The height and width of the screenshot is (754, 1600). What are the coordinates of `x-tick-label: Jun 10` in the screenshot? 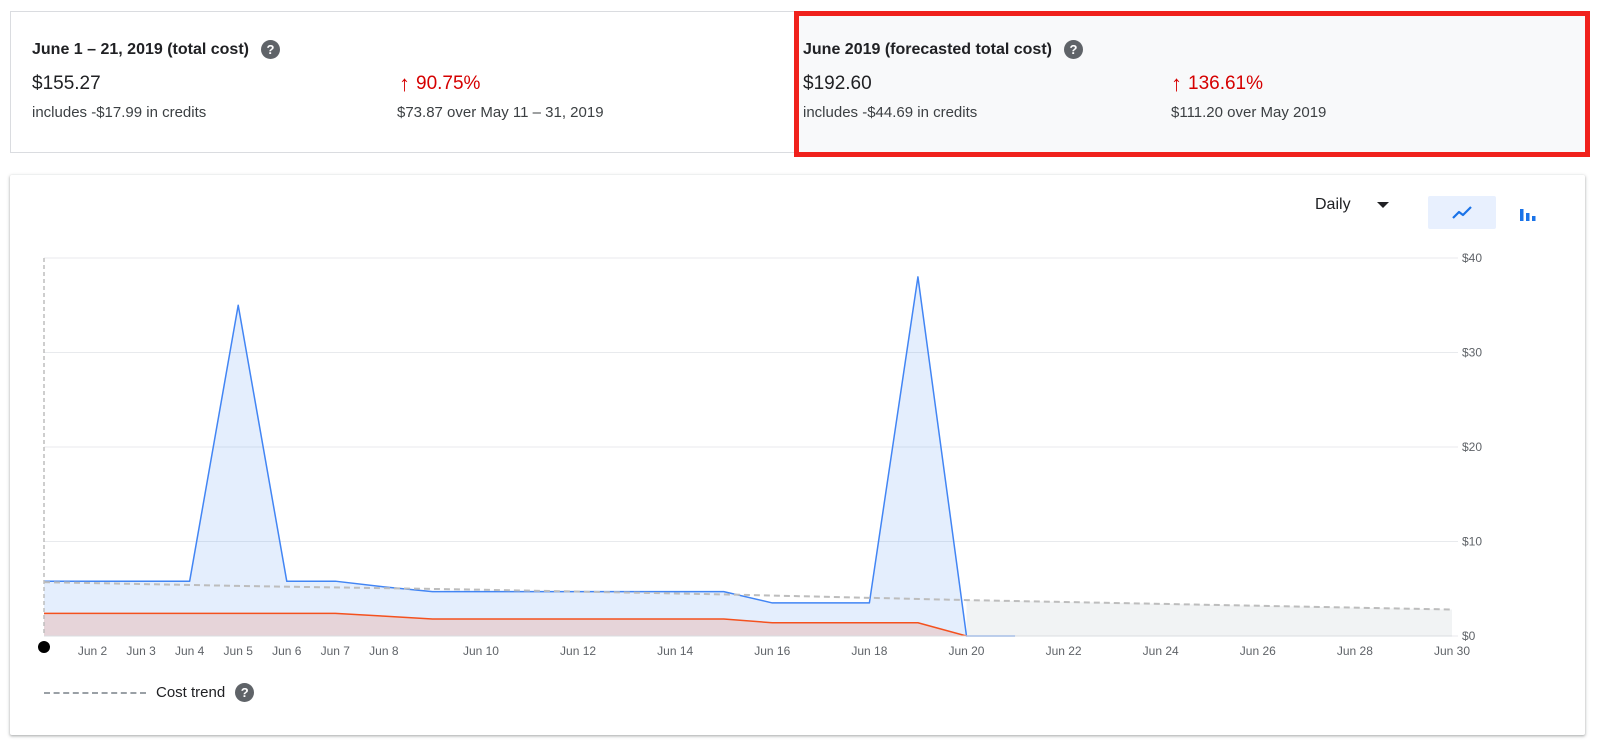 It's located at (481, 651).